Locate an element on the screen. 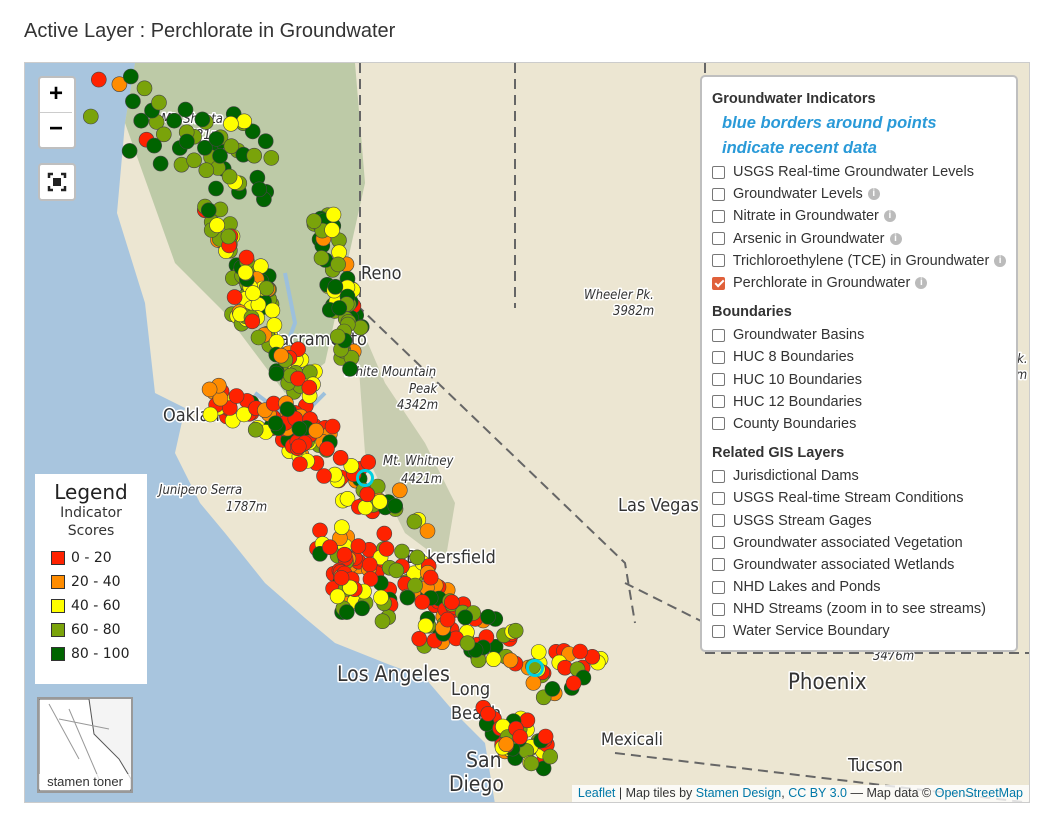 The height and width of the screenshot is (829, 1054). map-label: Wheeler Pk. is located at coordinates (619, 295).